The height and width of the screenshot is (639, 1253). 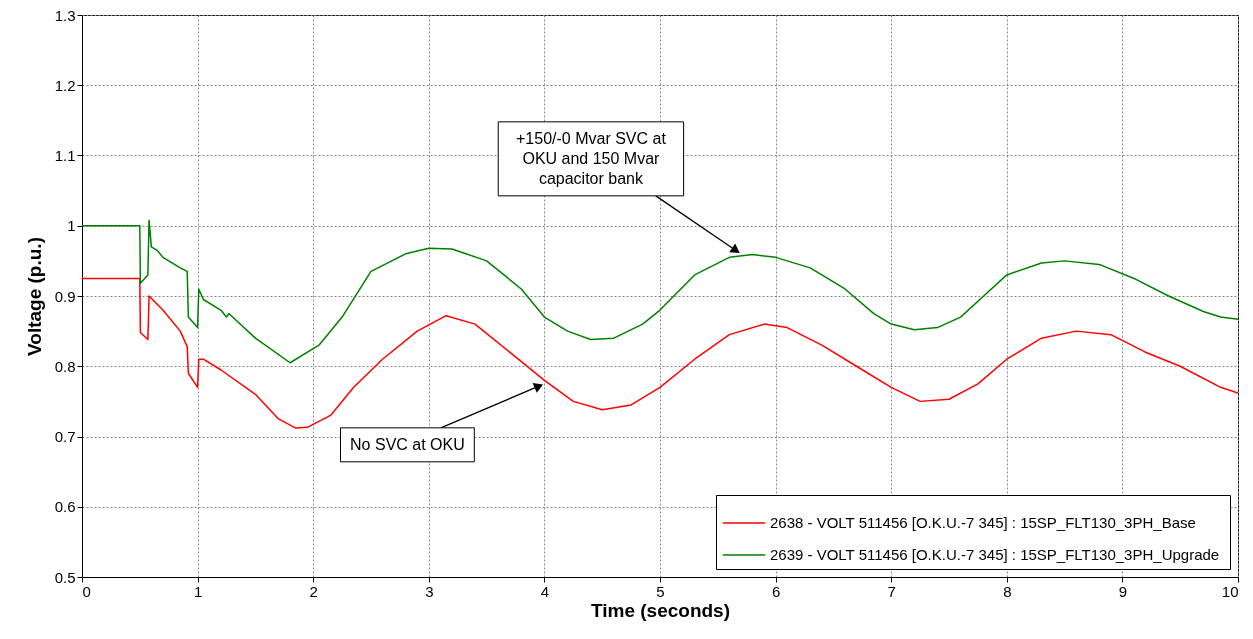 What do you see at coordinates (429, 591) in the screenshot?
I see `x-tick-label: 3` at bounding box center [429, 591].